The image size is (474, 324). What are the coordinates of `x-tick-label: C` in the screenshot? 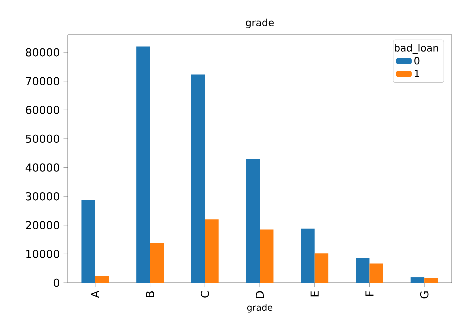 It's located at (205, 294).